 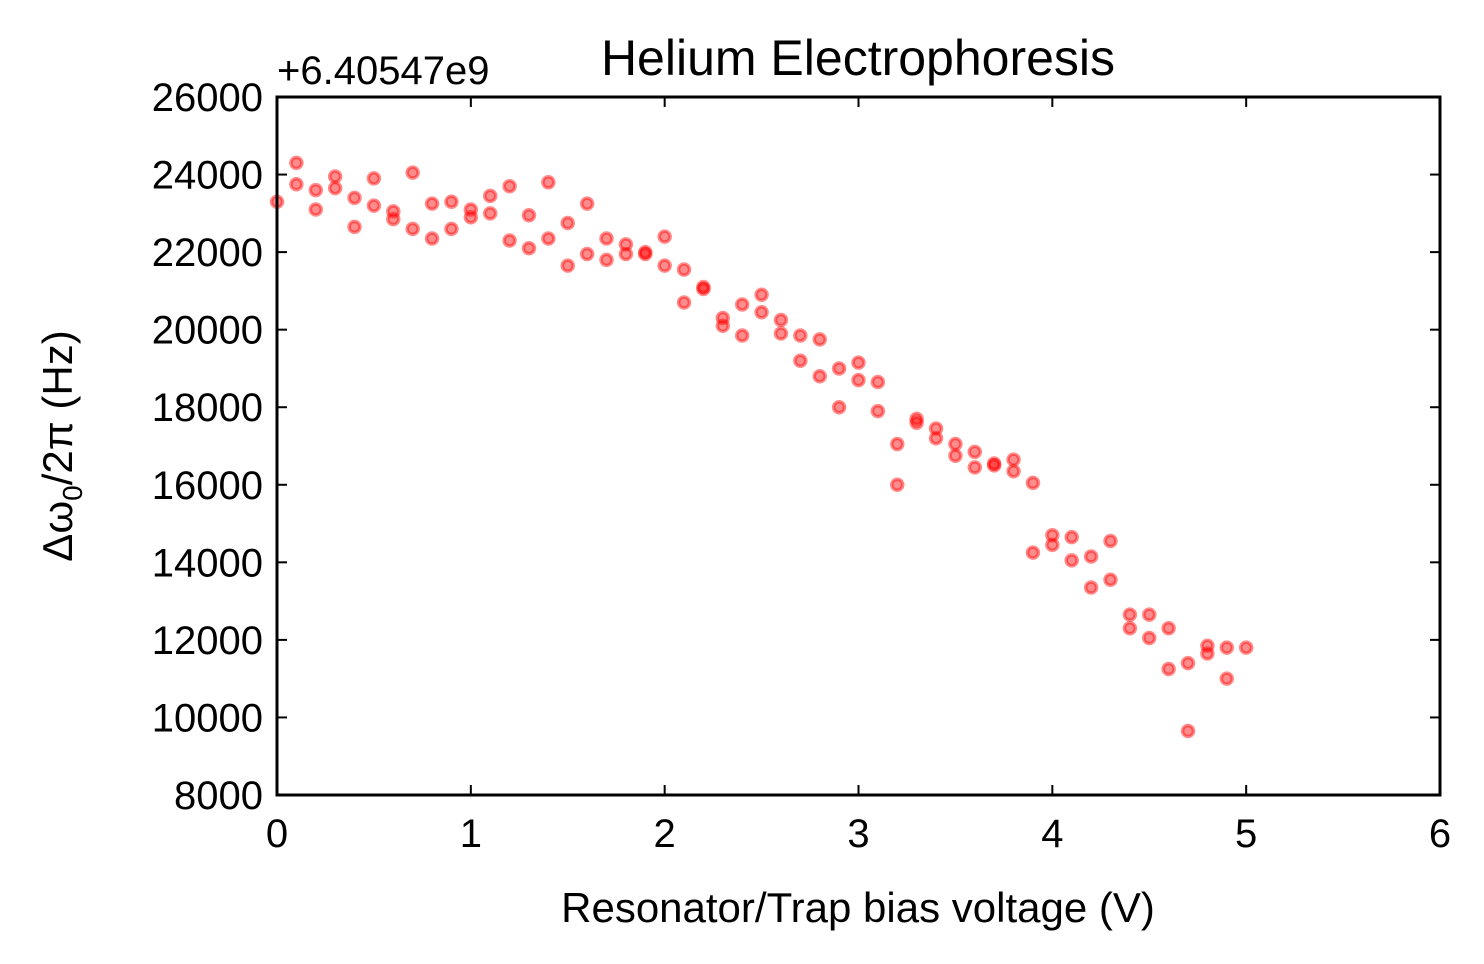 What do you see at coordinates (277, 834) in the screenshot?
I see `x-tick-label: 0` at bounding box center [277, 834].